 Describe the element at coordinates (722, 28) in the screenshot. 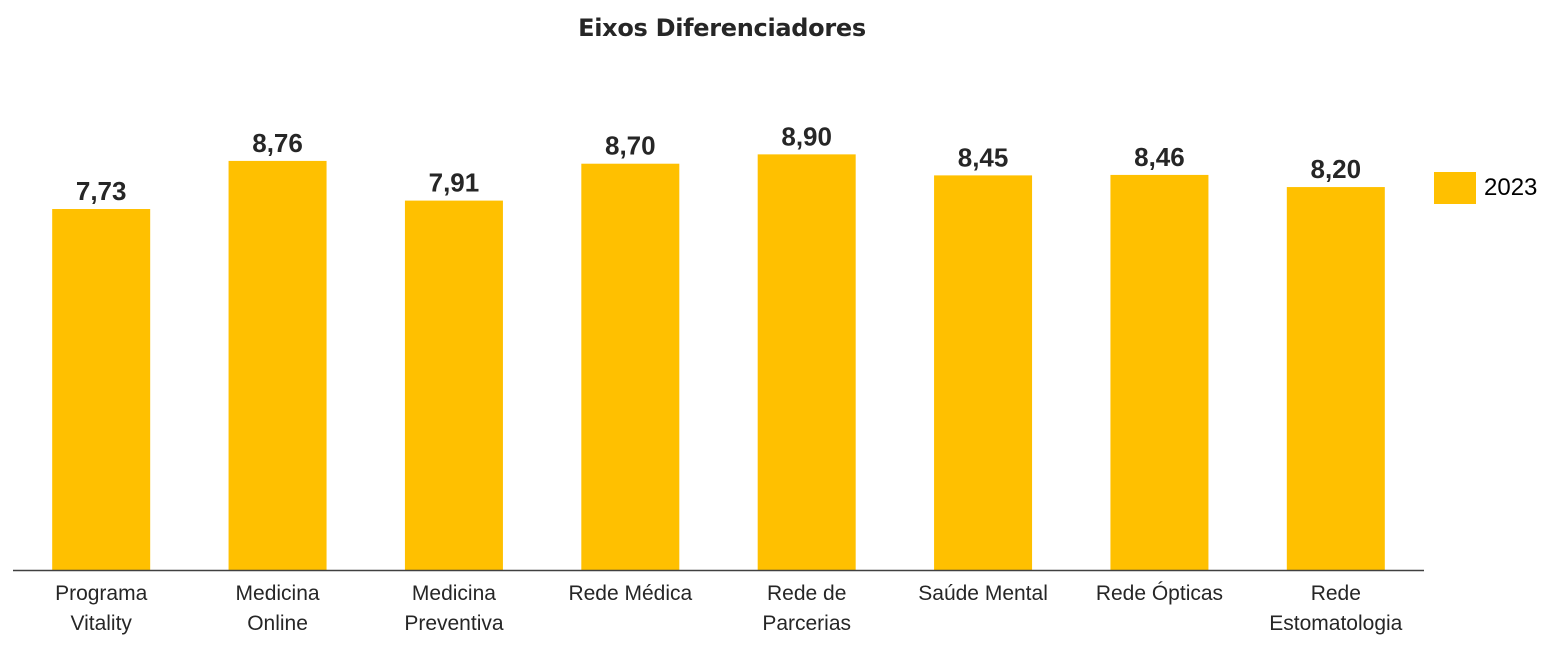

I see `chart-title: Eixos Diferenciadores` at that location.